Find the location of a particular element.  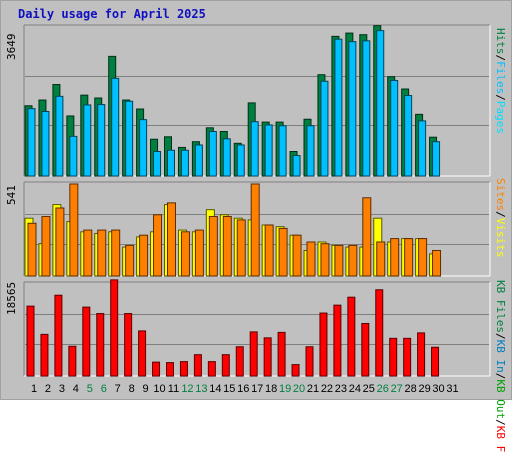

x-tick-label: 22 is located at coordinates (327, 389).